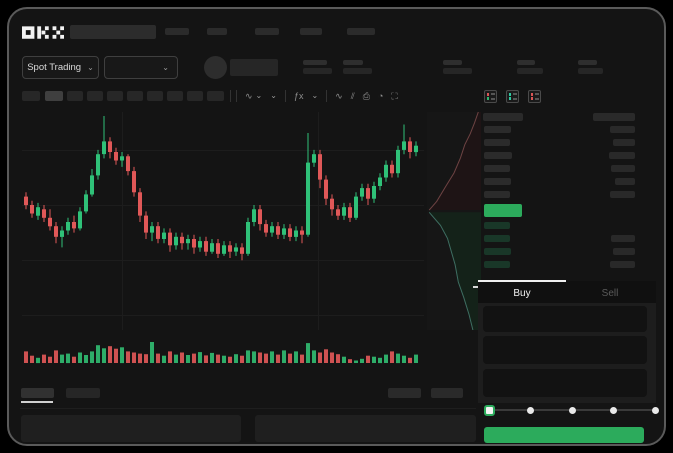 The width and height of the screenshot is (673, 453). Describe the element at coordinates (564, 435) in the screenshot. I see `buy-submit-button` at that location.